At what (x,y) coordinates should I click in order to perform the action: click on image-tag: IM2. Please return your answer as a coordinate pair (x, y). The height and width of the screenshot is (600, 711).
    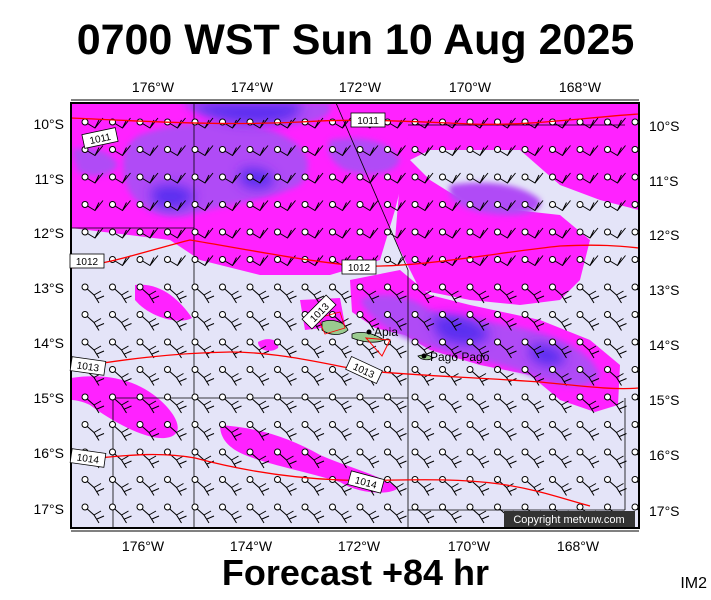
    Looking at the image, I should click on (693, 583).